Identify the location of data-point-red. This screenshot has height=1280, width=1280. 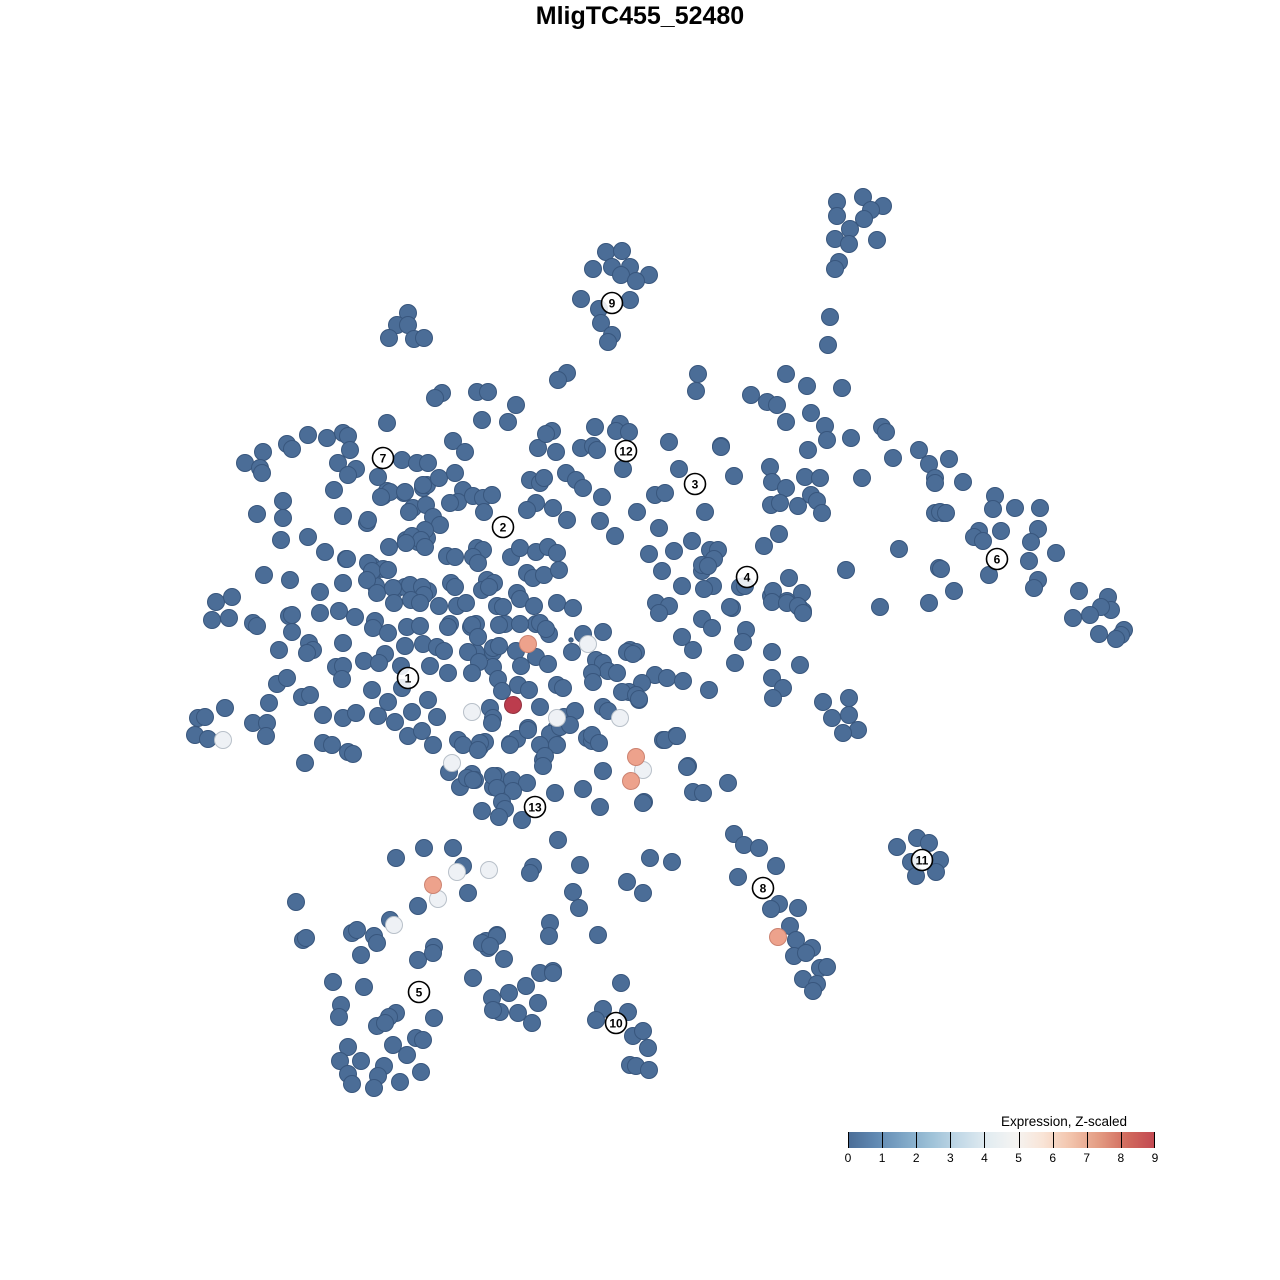
(513, 705).